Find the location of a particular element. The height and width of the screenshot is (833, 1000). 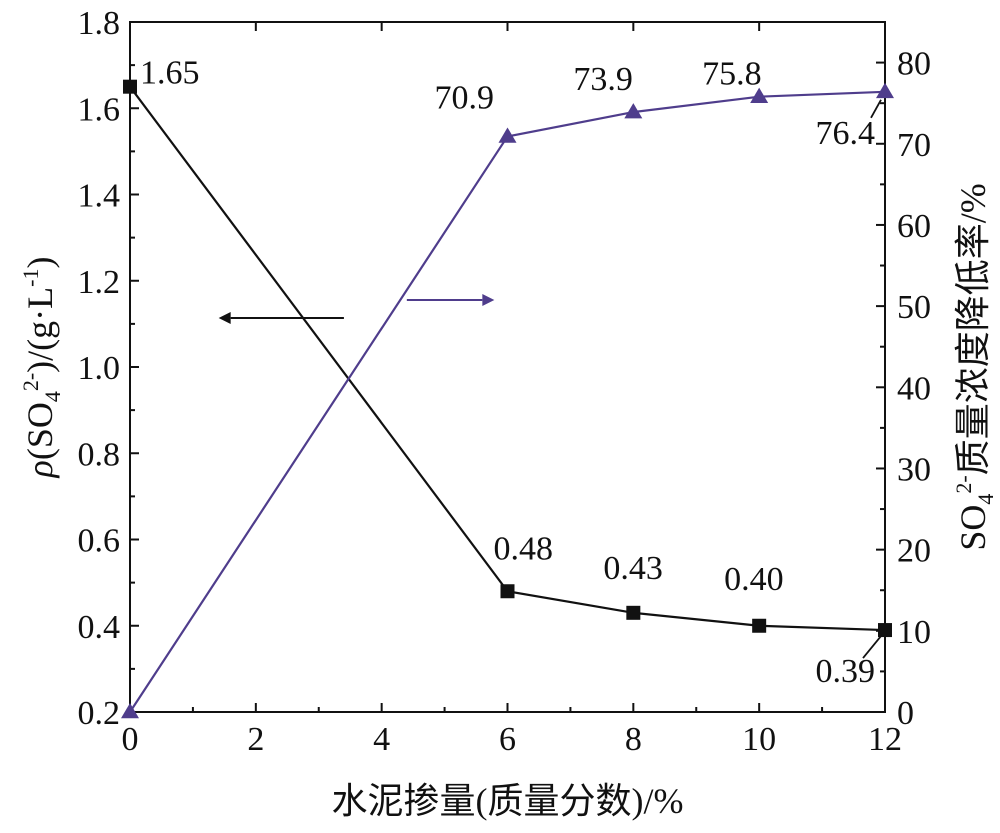

right-axis-arrowhead is located at coordinates (488, 300).